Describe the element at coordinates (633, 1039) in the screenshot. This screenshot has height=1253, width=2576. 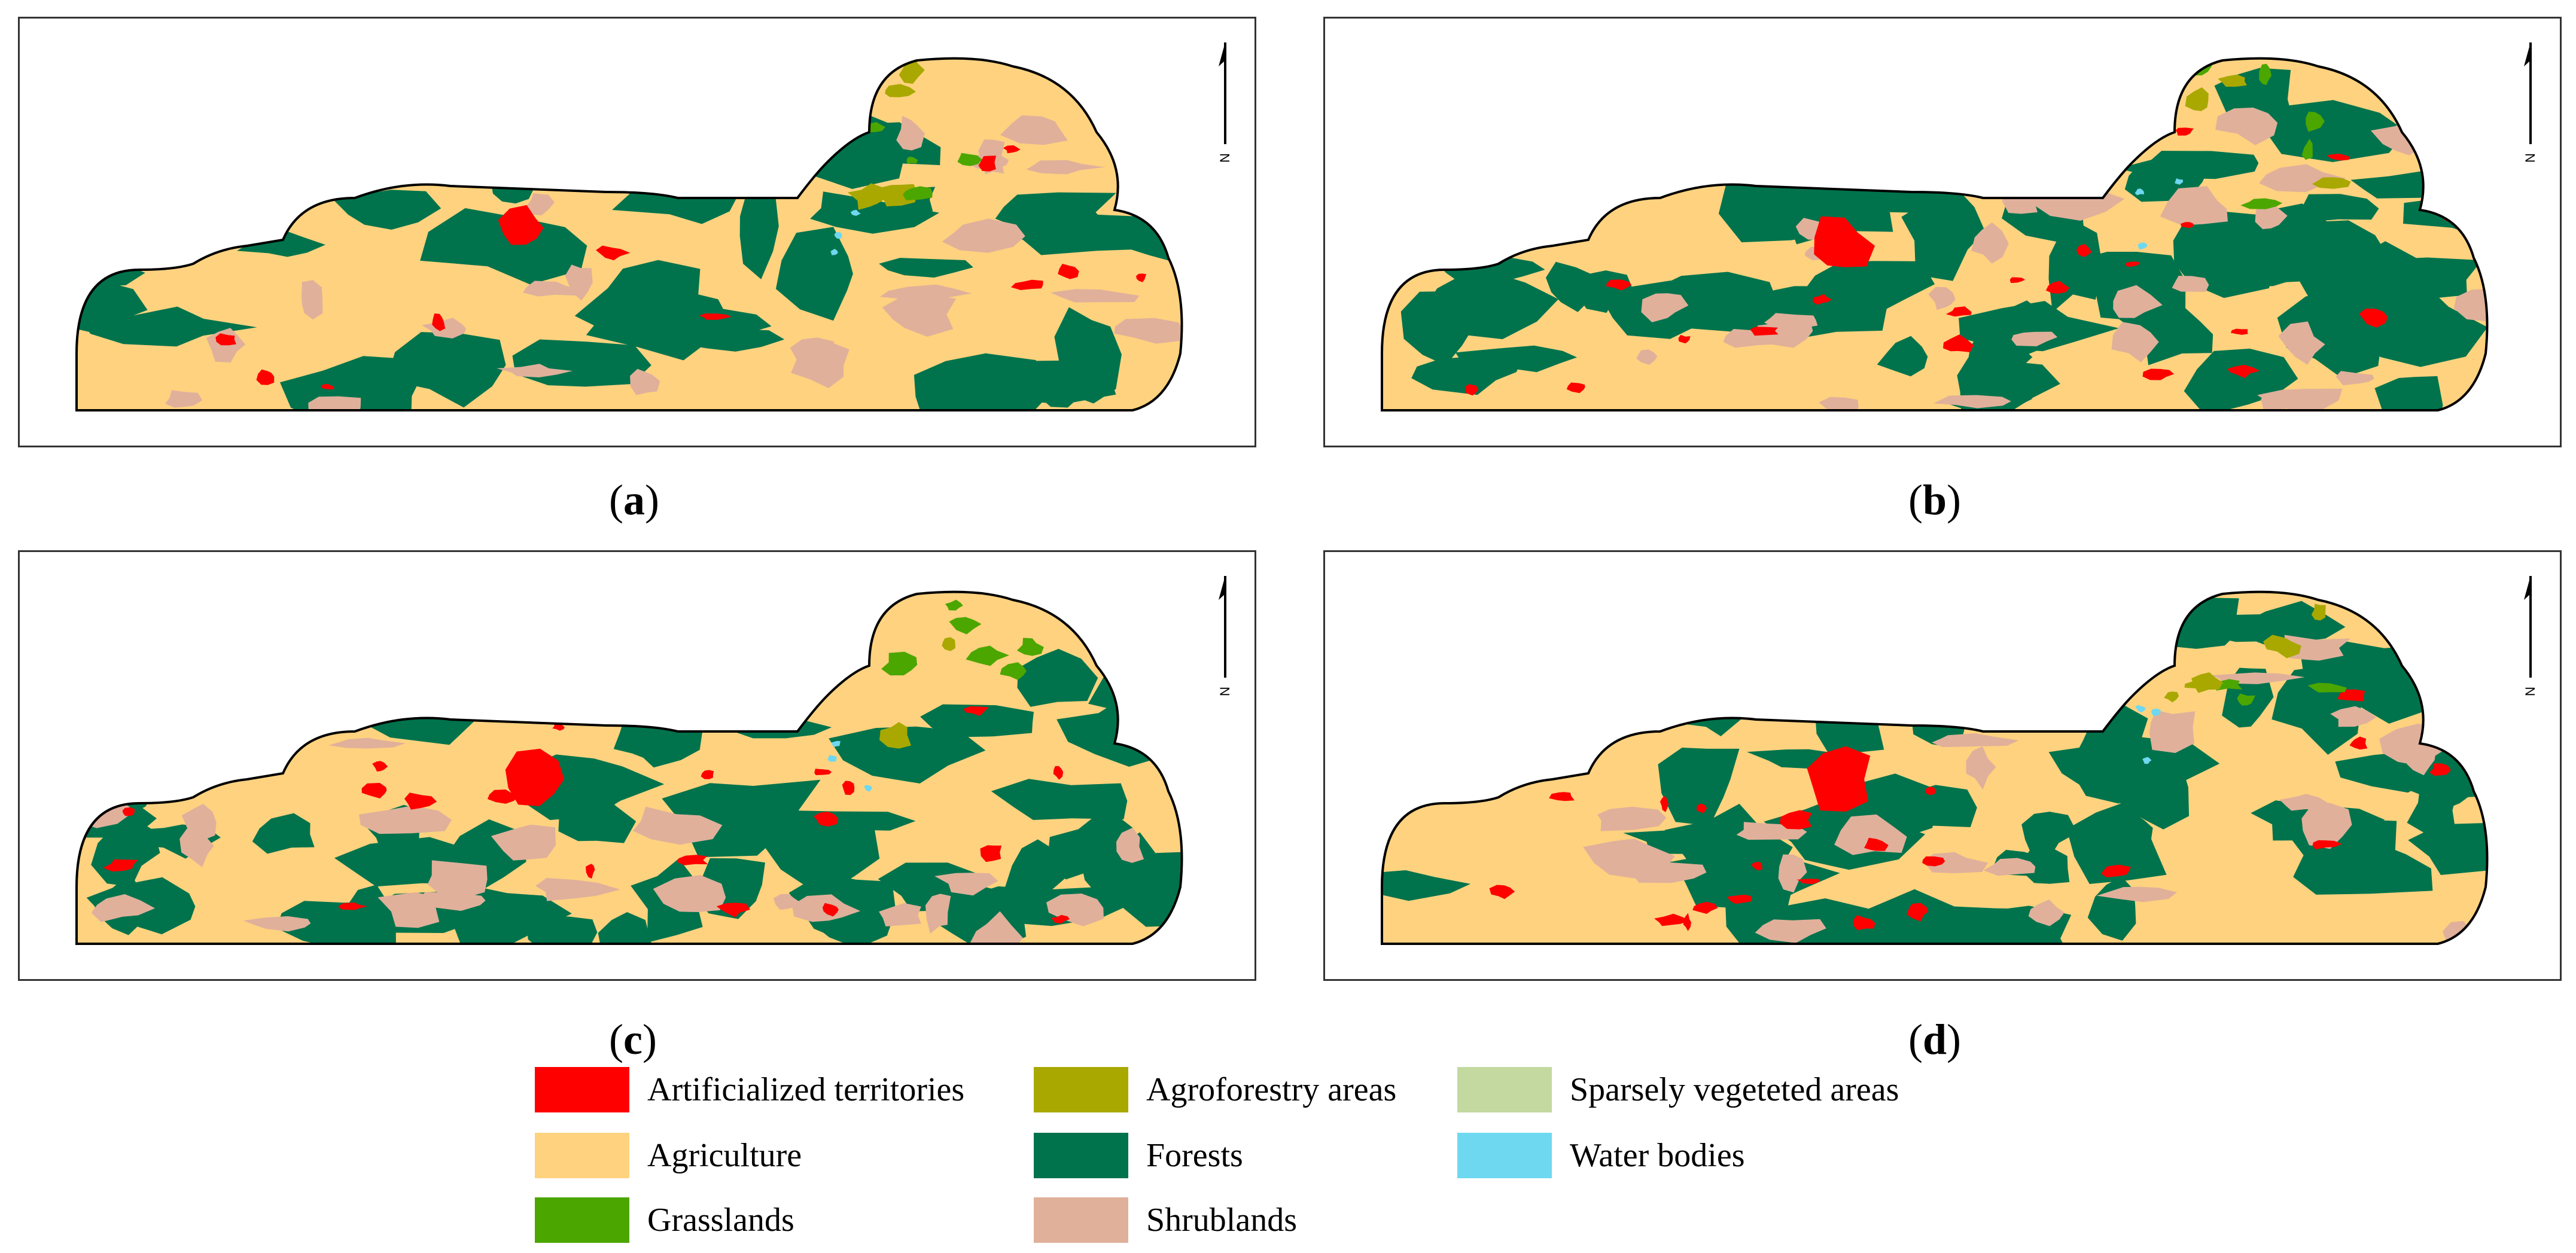
I see `caption-c: (c)` at that location.